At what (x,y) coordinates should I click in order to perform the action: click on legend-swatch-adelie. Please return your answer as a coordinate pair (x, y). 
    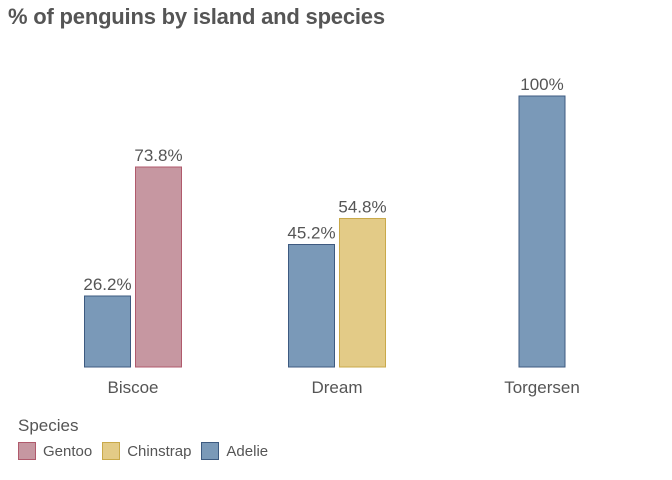
    Looking at the image, I should click on (210, 451).